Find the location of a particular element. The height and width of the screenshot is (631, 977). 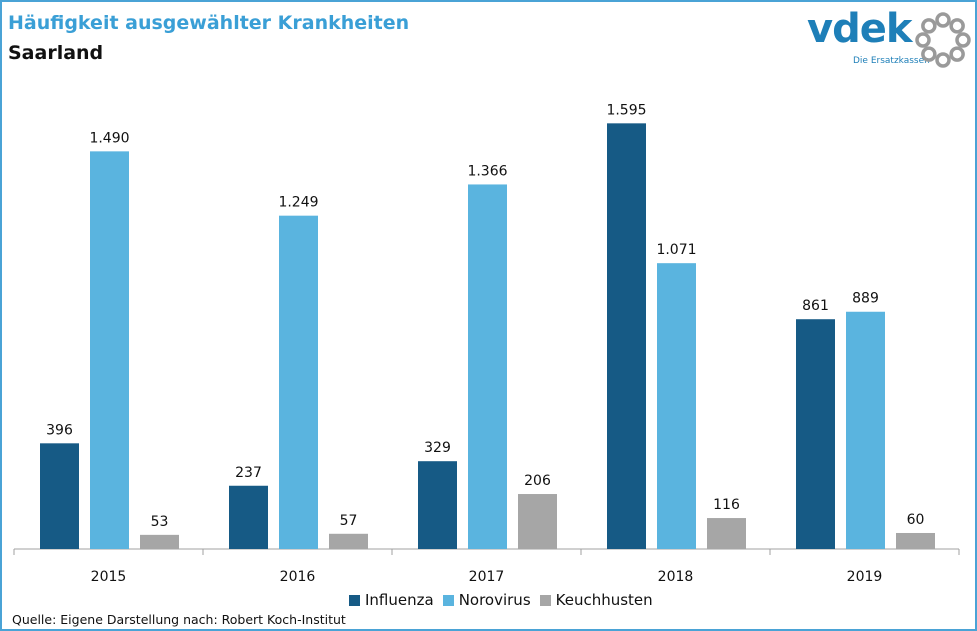

legend-label: Norovirus is located at coordinates (494, 600).